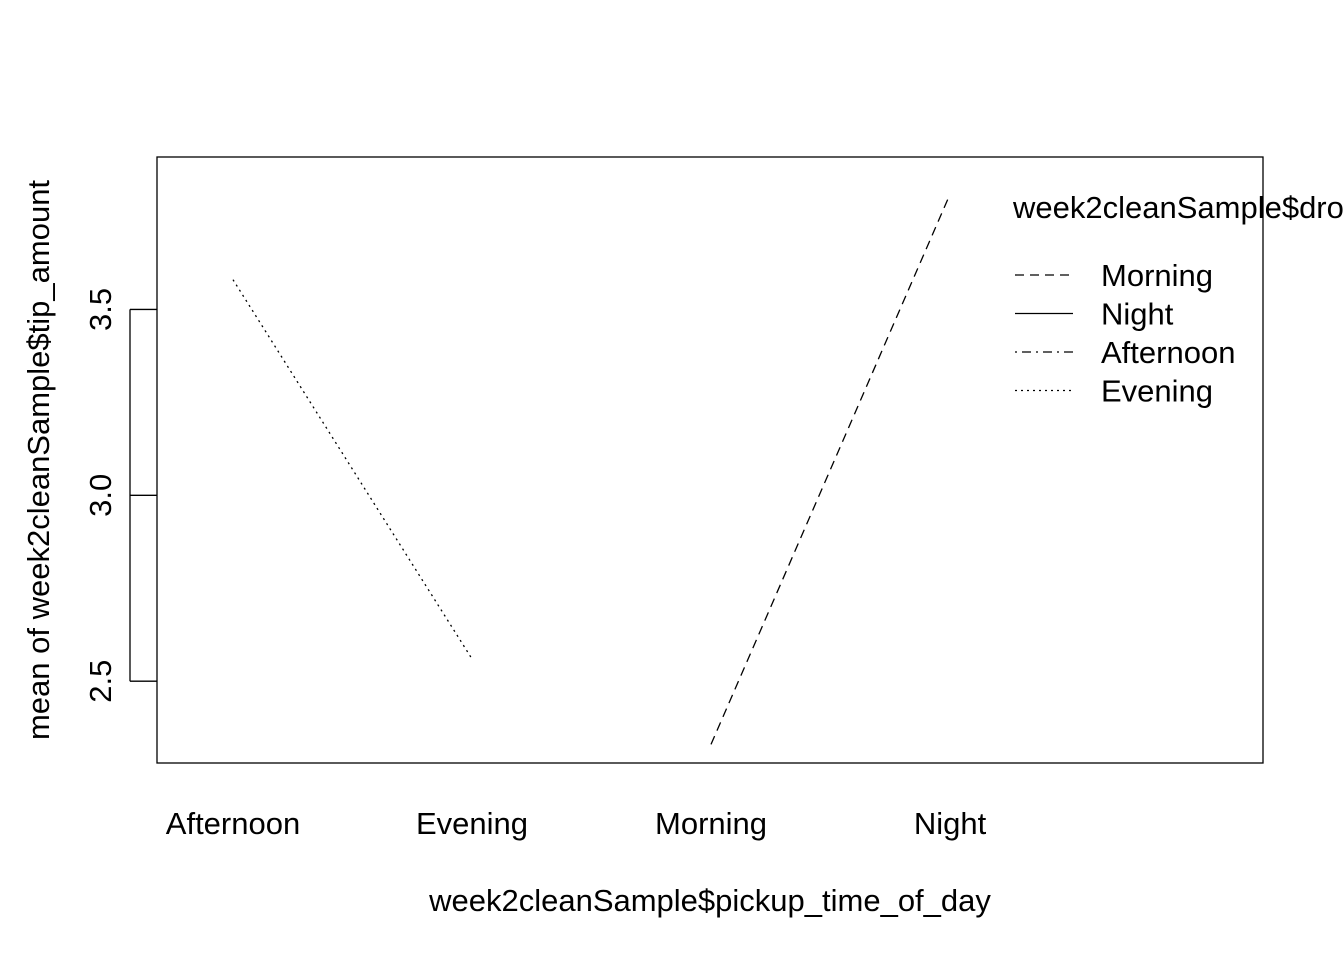 This screenshot has height=960, width=1344. Describe the element at coordinates (472, 823) in the screenshot. I see `x-tick-label: Evening` at that location.